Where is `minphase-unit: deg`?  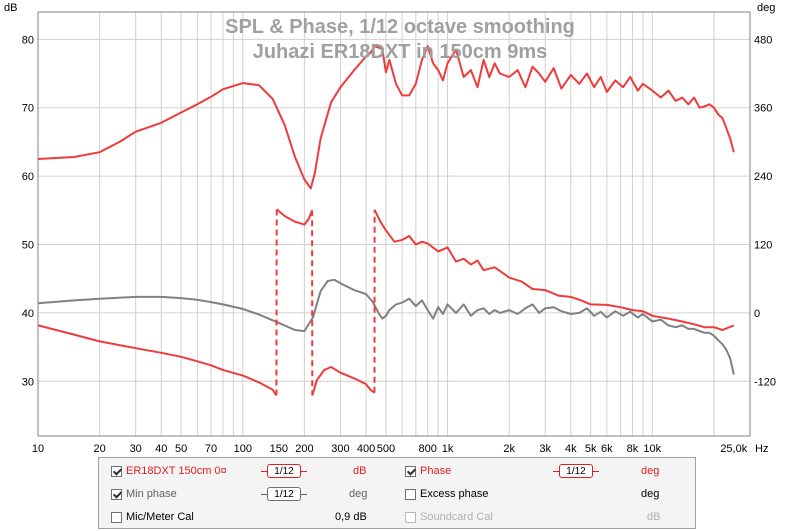
minphase-unit: deg is located at coordinates (358, 494).